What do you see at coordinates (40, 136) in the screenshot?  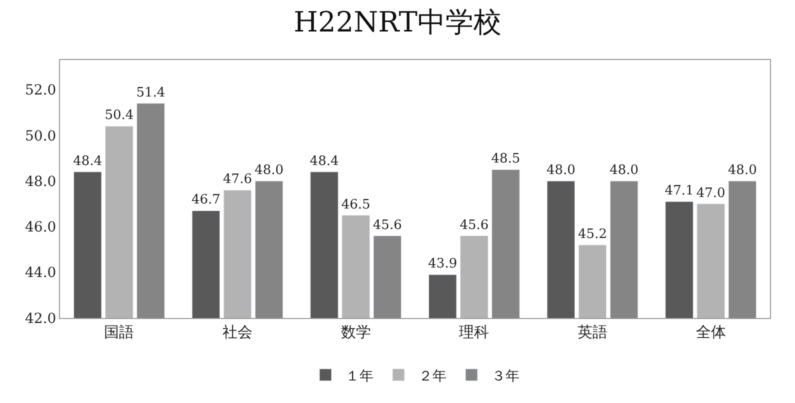 I see `y-tick-label: 50.0` at bounding box center [40, 136].